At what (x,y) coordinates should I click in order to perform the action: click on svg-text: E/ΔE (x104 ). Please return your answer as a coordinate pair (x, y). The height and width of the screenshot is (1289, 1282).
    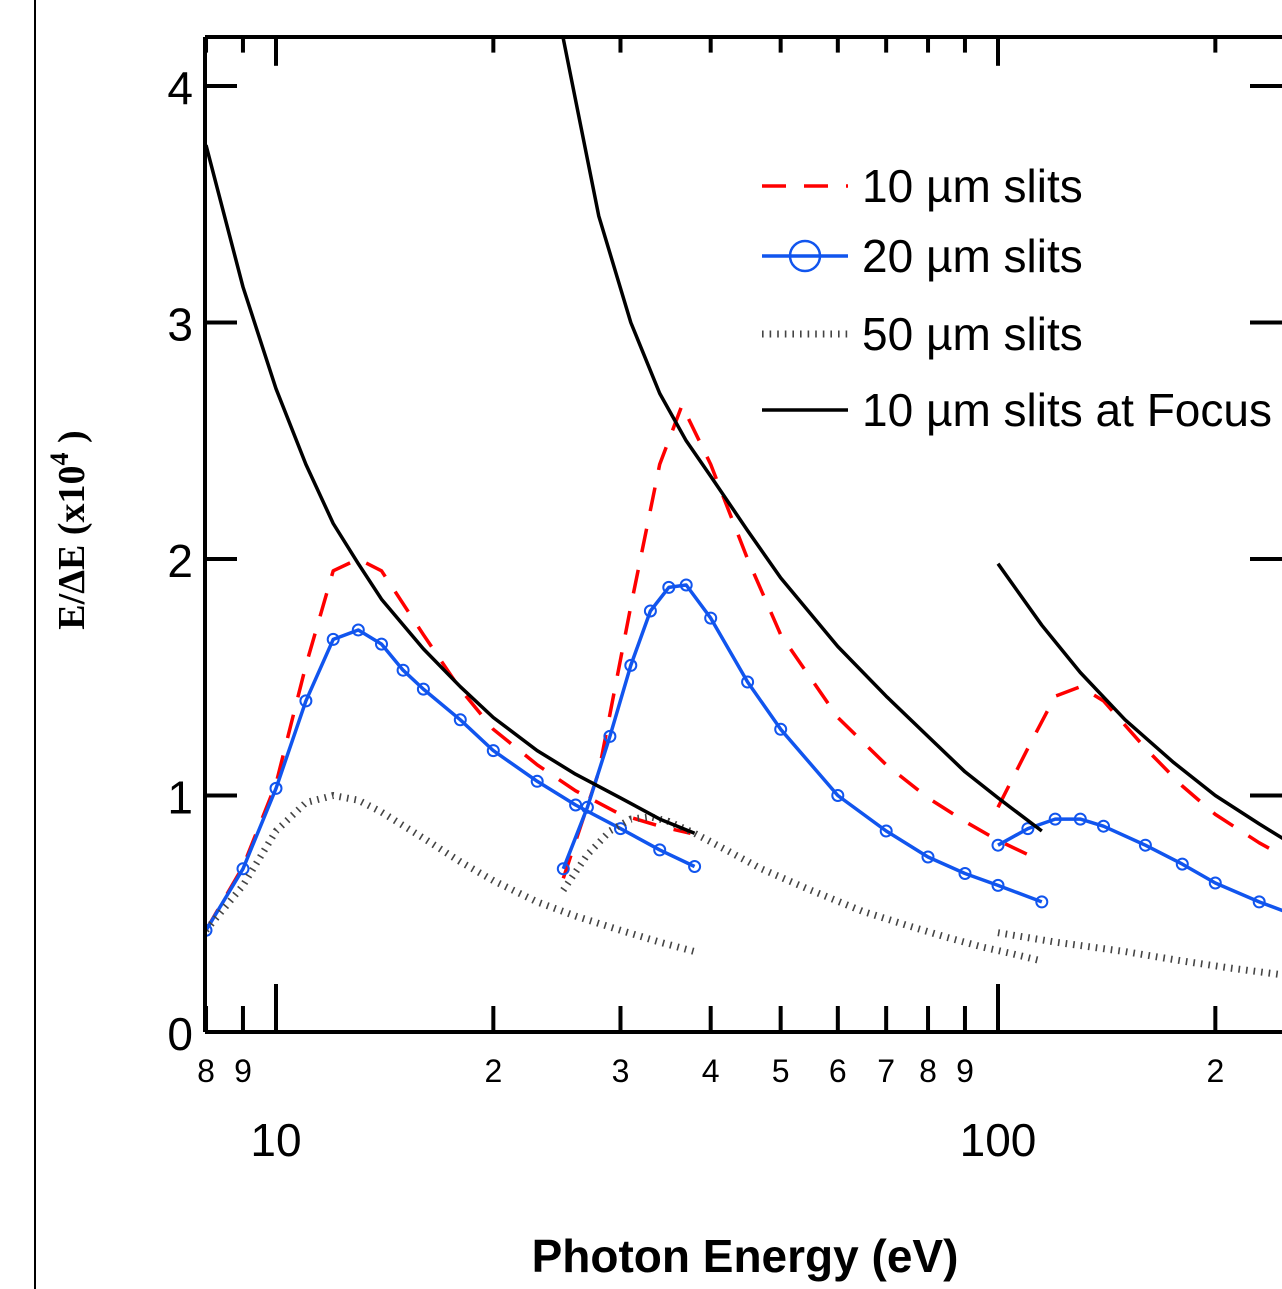
    Looking at the image, I should click on (69, 529).